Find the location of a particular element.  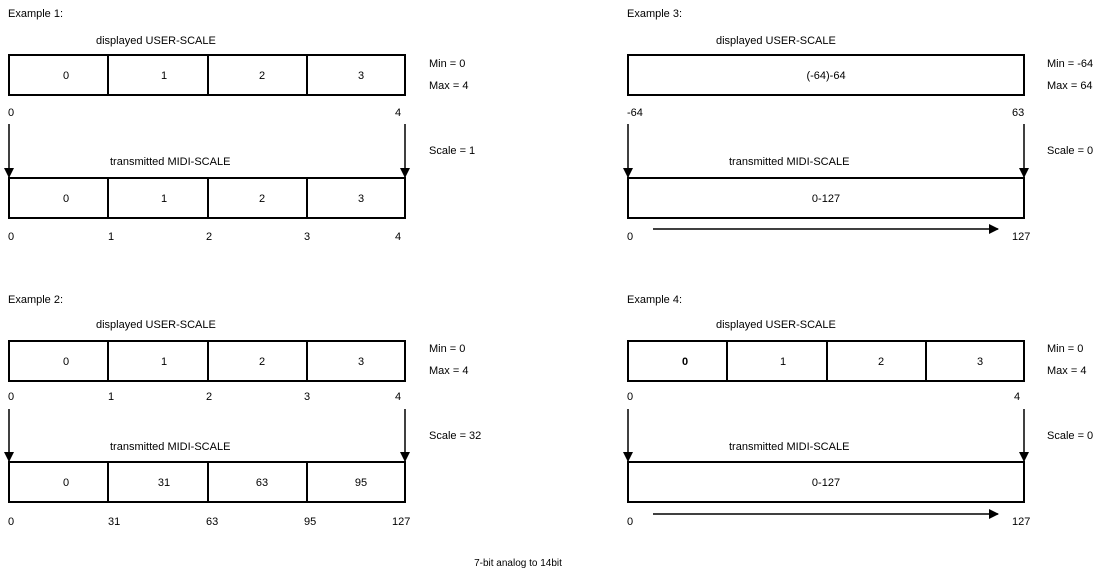

midi-tick-label: 3 is located at coordinates (307, 237).